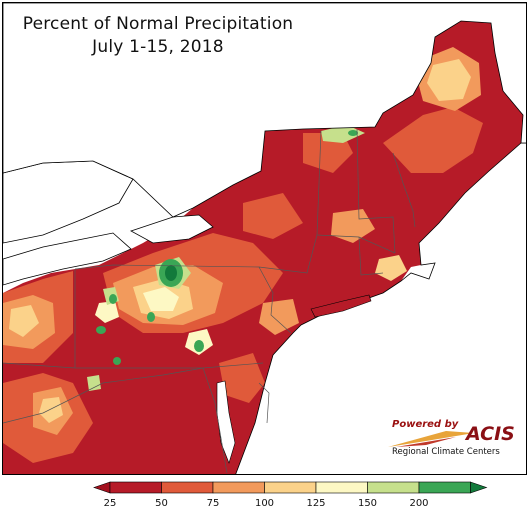  I want to click on great-lakes, so click(108, 223).